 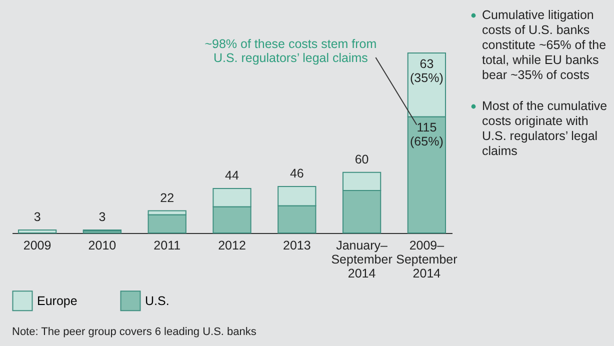 I want to click on data-label: 63 (35%), so click(x=427, y=71).